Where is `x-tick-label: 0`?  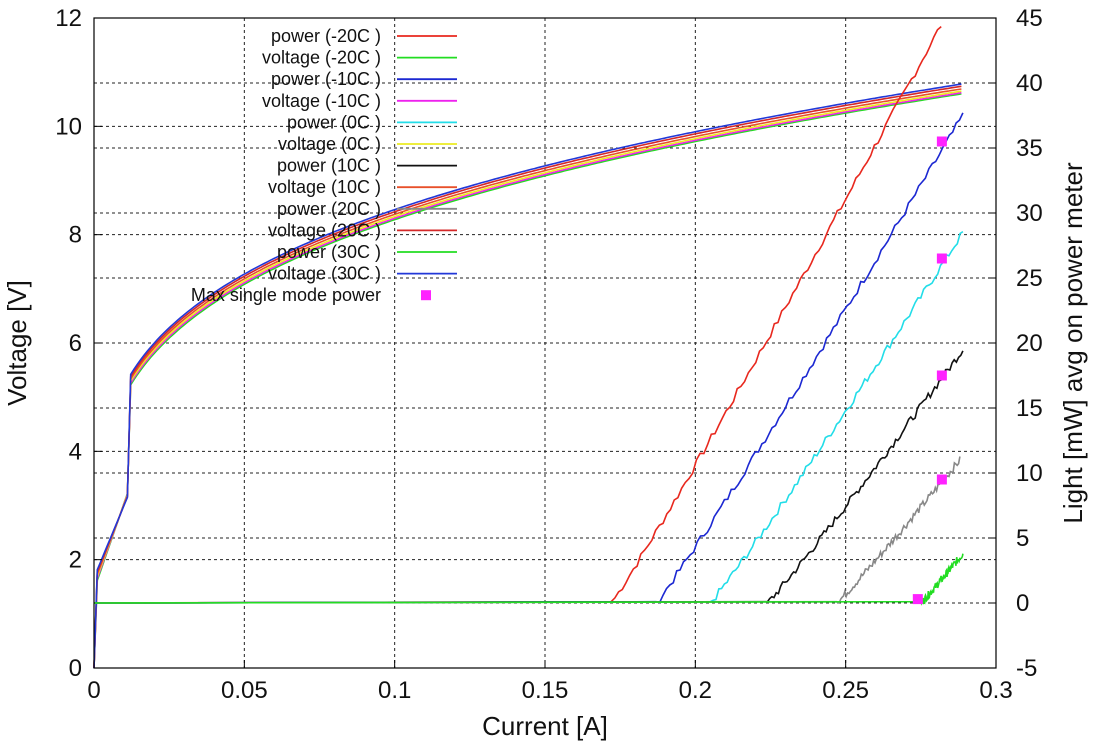
x-tick-label: 0 is located at coordinates (93, 690).